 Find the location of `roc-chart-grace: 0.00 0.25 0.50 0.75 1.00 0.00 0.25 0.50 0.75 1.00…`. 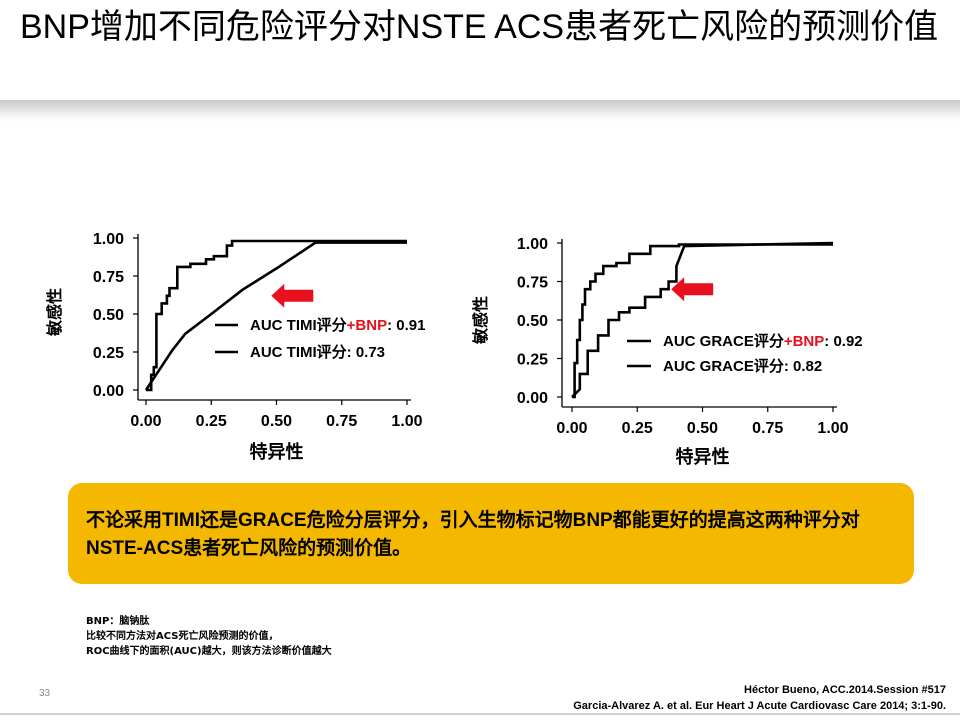

roc-chart-grace: 0.00 0.25 0.50 0.75 1.00 0.00 0.25 0.50 0.75 1.00… is located at coordinates (667, 351).